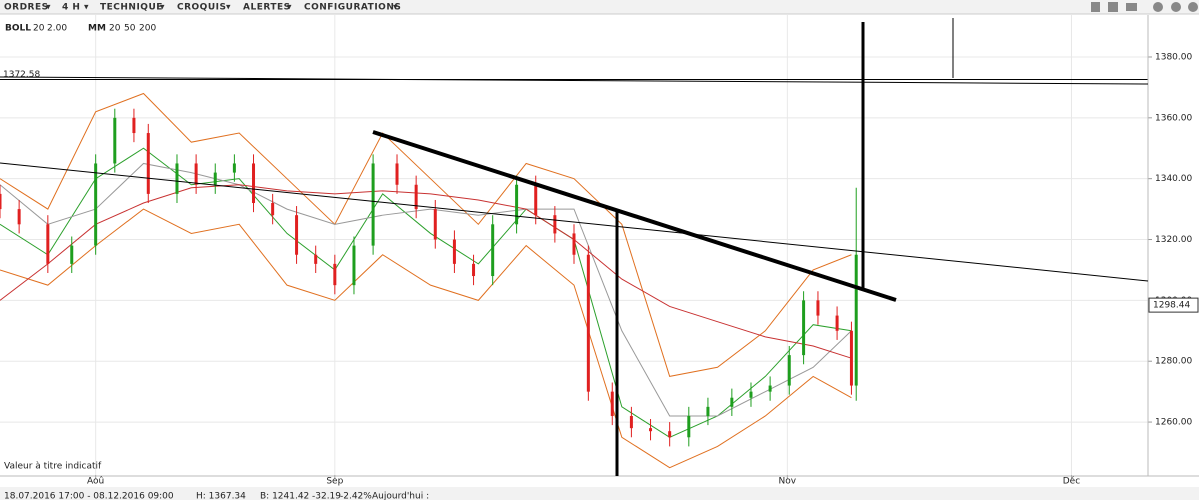 Image resolution: width=1199 pixels, height=504 pixels. Describe the element at coordinates (352, 8) in the screenshot. I see `menu-item: CONFIGURATIONS` at that location.